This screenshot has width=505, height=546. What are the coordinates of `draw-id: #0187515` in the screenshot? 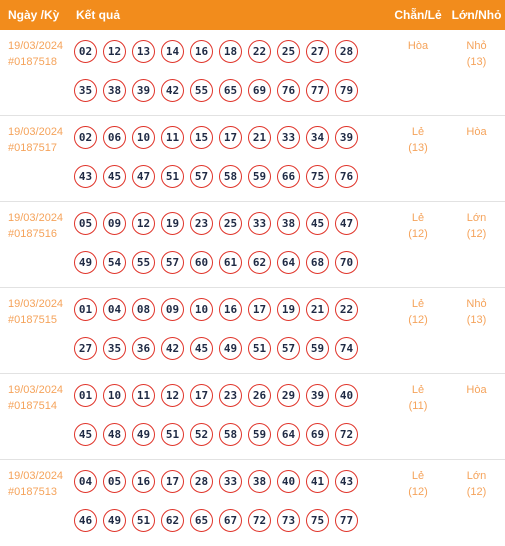 It's located at (32, 320).